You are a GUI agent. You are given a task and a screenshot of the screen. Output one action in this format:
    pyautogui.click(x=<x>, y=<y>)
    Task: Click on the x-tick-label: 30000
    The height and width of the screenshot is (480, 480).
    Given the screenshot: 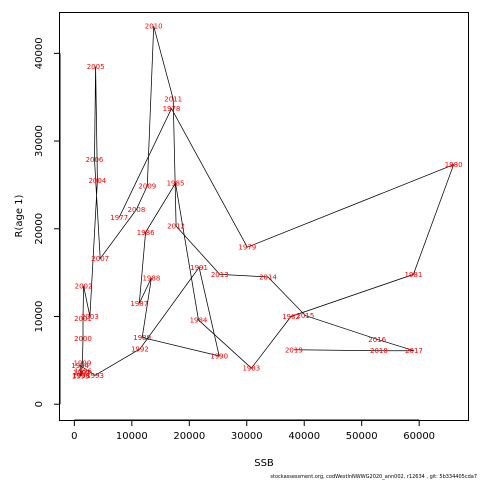 What is the action you would take?
    pyautogui.click(x=247, y=436)
    